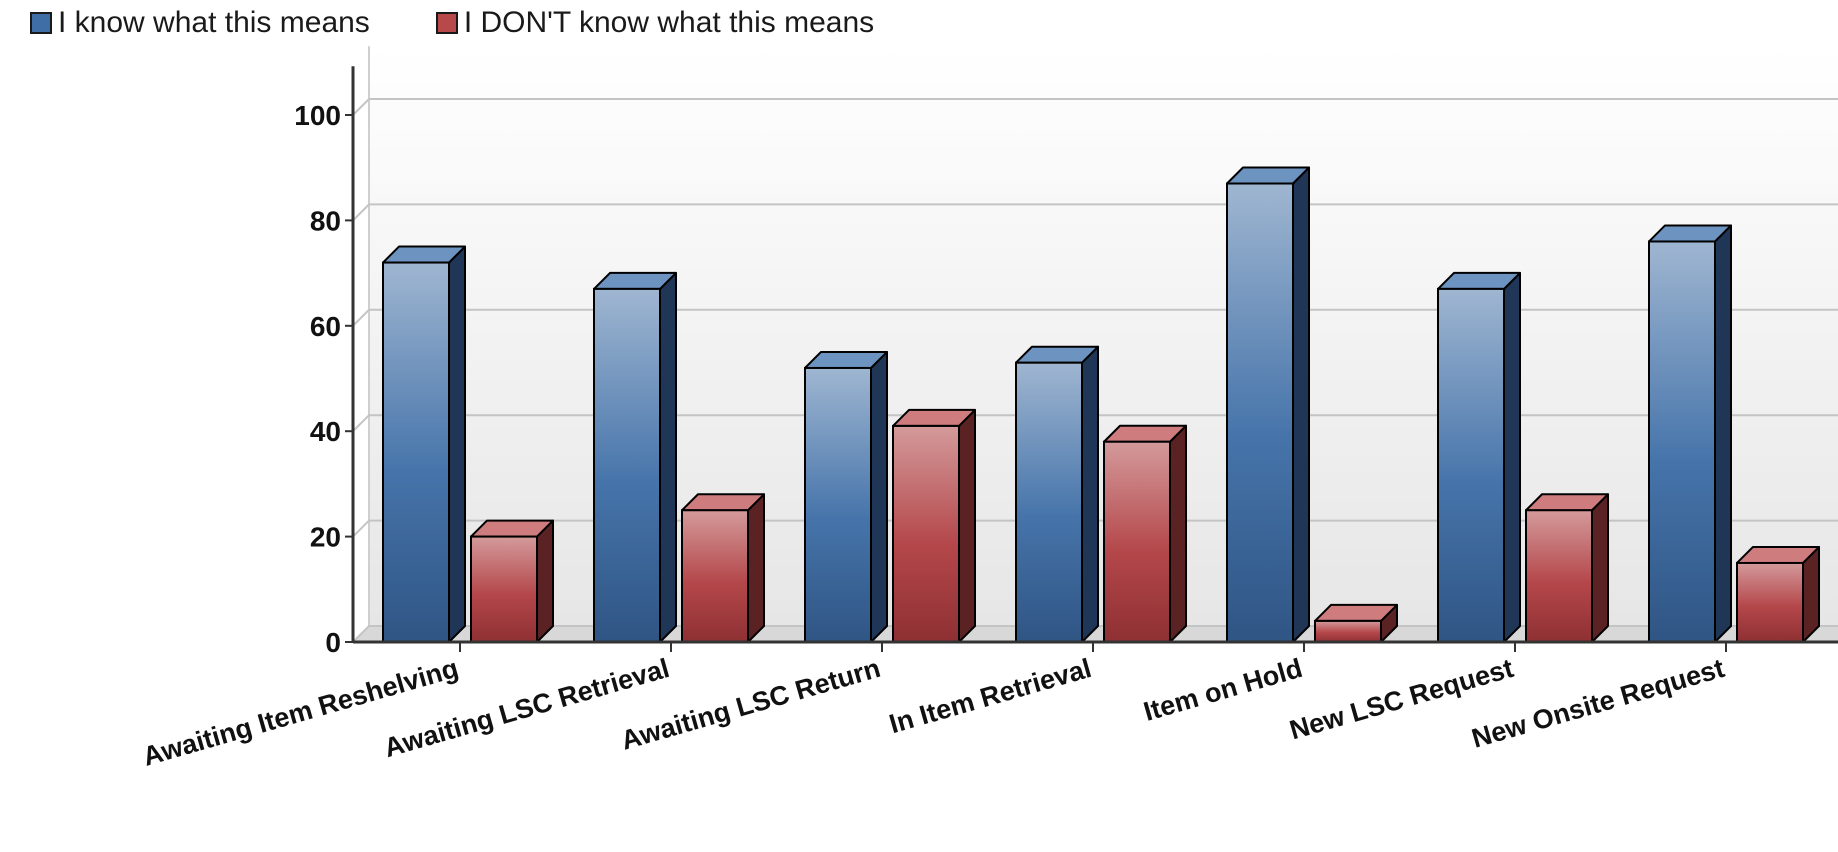 The height and width of the screenshot is (852, 1838). Describe the element at coordinates (324, 362) in the screenshot. I see `y-axis: 0 20 40 60 80 100` at that location.